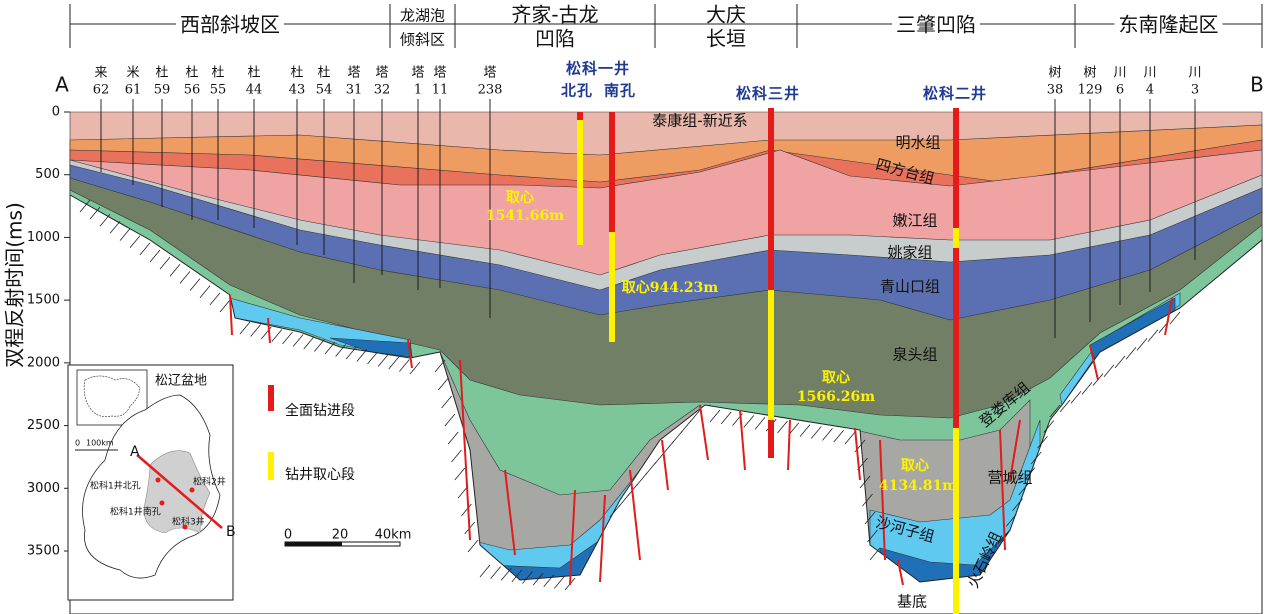  Describe the element at coordinates (1168, 26) in the screenshot. I see `label-bg` at that location.